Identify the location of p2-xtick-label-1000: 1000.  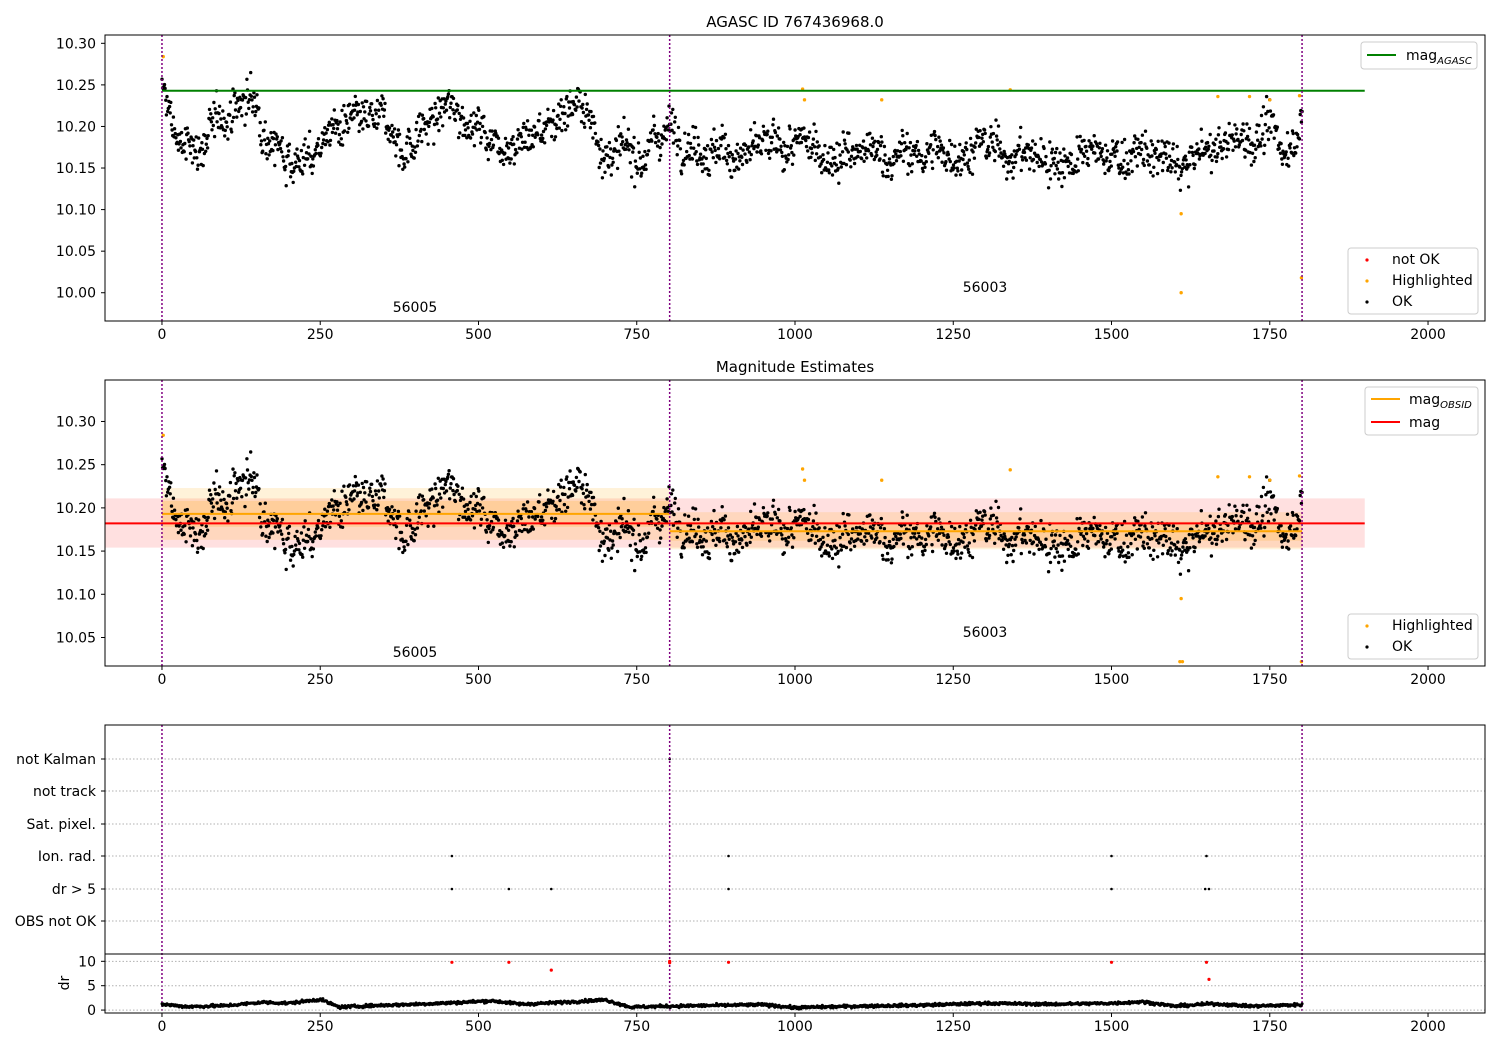
(795, 680).